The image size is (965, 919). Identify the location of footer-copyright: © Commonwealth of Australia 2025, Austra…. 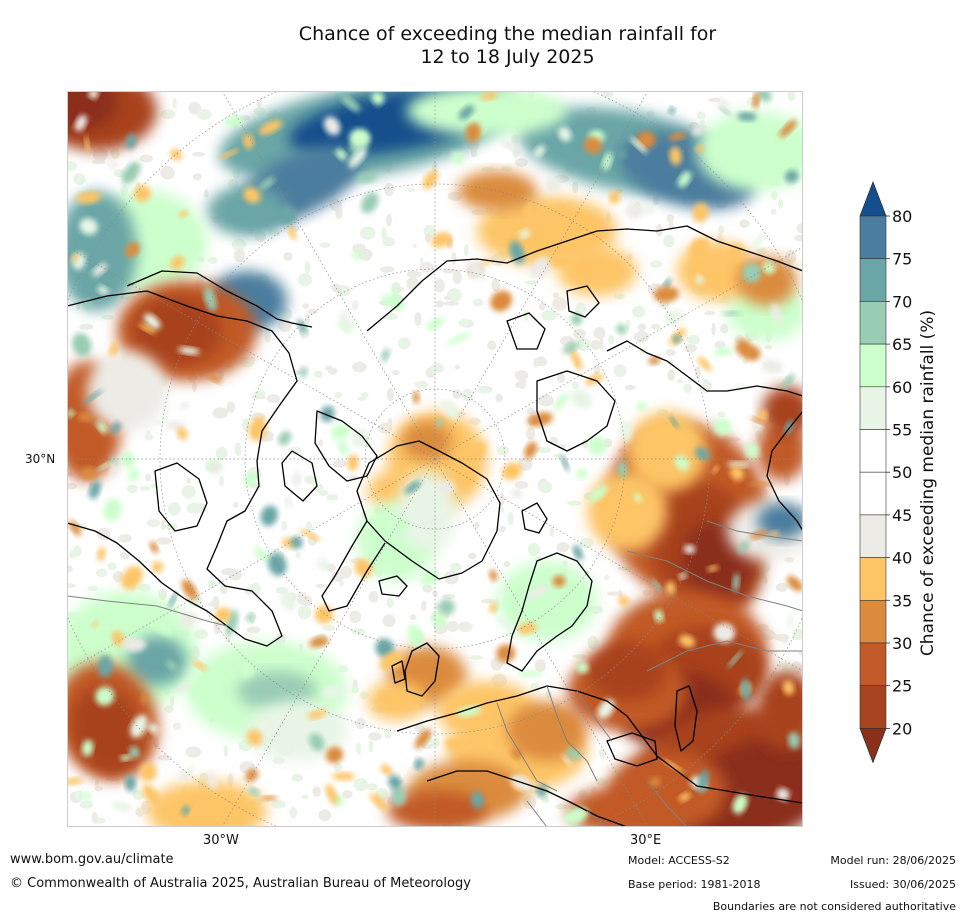
(240, 883).